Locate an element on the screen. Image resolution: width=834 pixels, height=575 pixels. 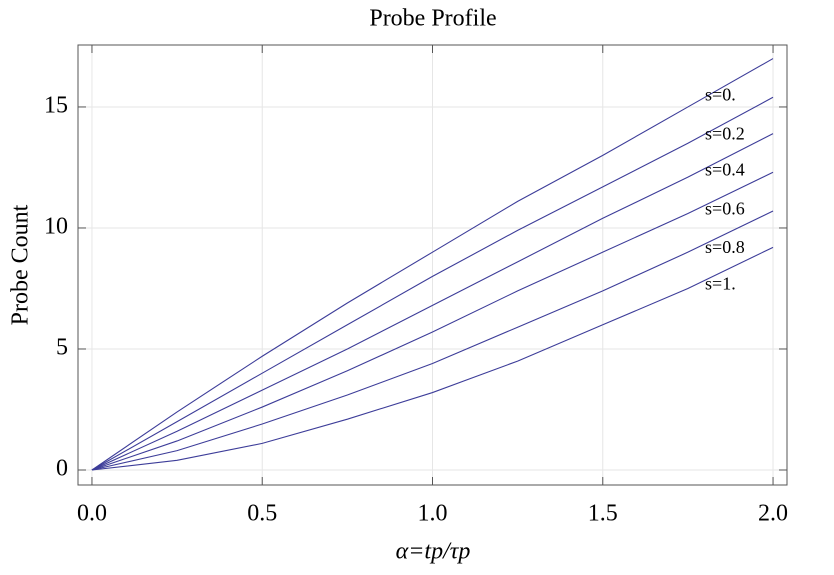
series-label: s=0. is located at coordinates (720, 95).